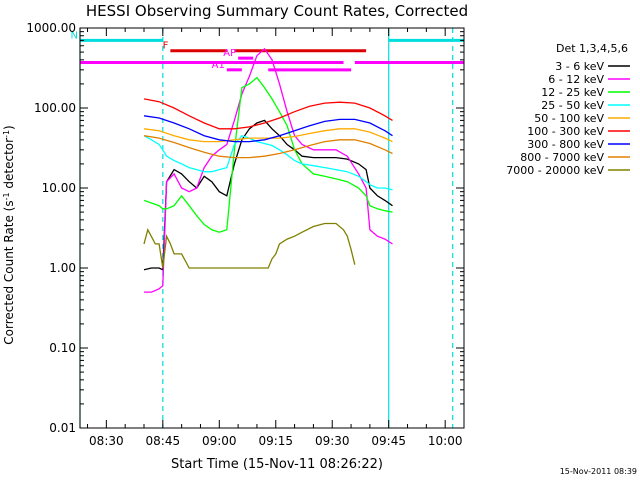 This screenshot has height=480, width=640. What do you see at coordinates (598, 471) in the screenshot?
I see `footer-timestamp: 15-Nov-2011 08:39` at bounding box center [598, 471].